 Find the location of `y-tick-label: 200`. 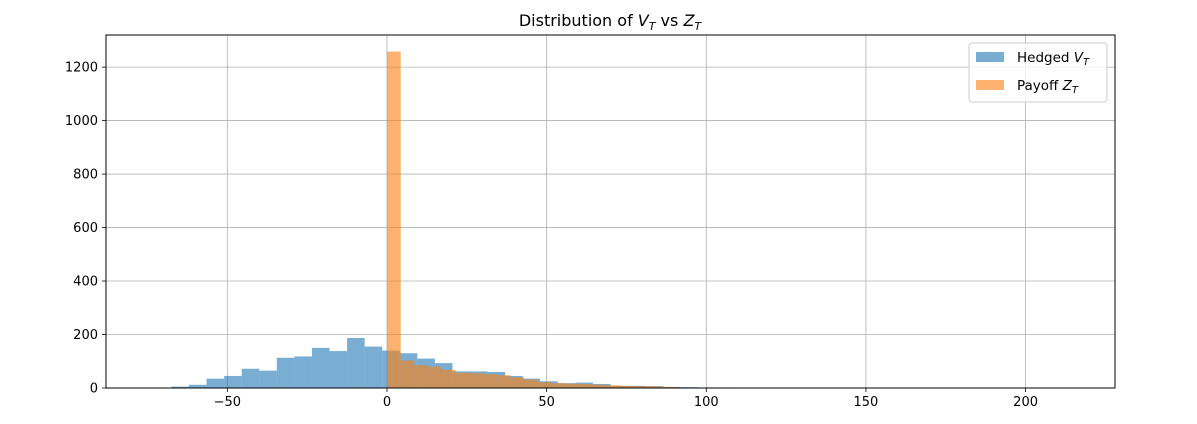

y-tick-label: 200 is located at coordinates (85, 335).